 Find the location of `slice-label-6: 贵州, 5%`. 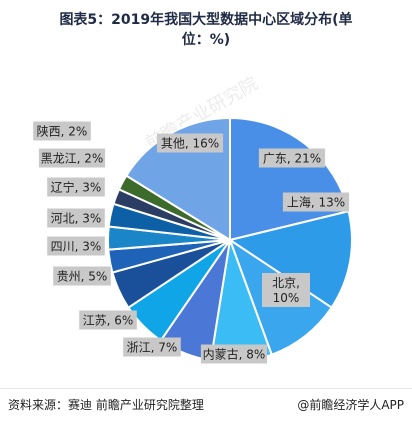

slice-label-6: 贵州, 5% is located at coordinates (82, 276).